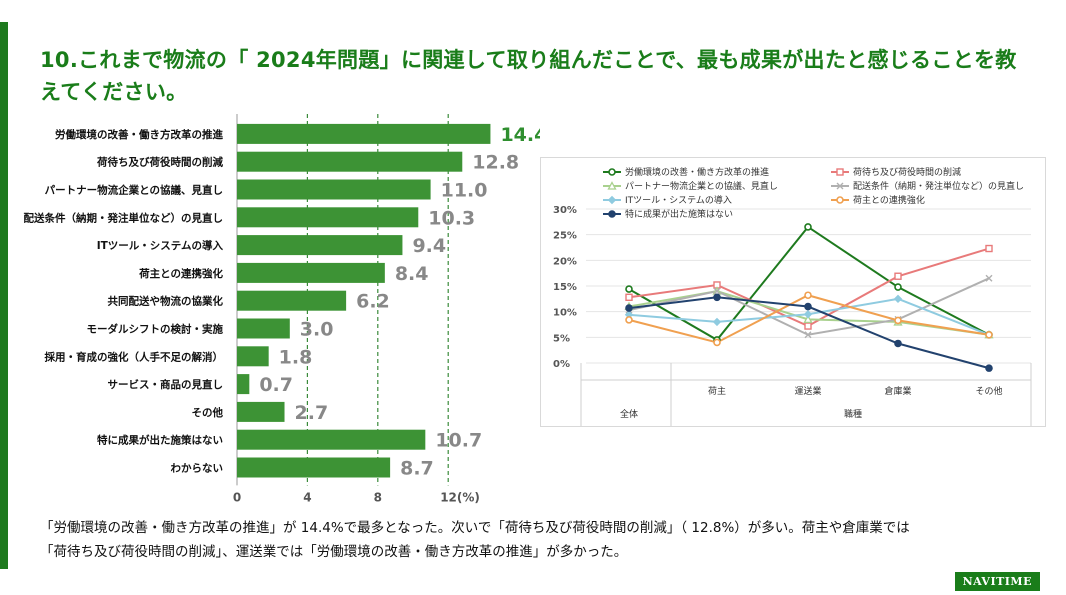  I want to click on category-label: 特に成果が出た施策はない, so click(160, 440).